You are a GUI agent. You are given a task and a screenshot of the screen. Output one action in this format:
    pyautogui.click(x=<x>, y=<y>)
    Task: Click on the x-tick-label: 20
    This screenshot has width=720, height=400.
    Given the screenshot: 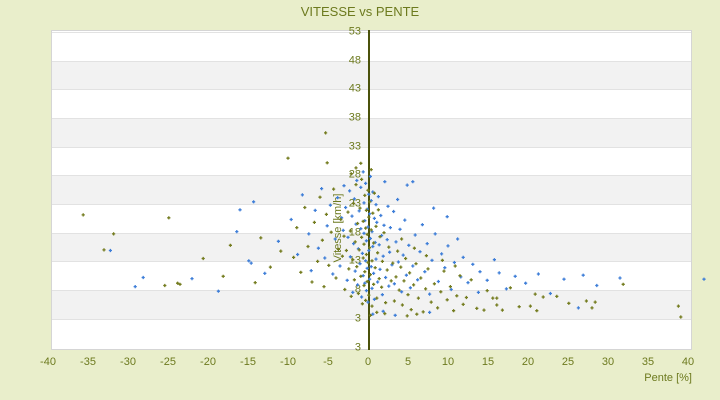 What is the action you would take?
    pyautogui.click(x=528, y=362)
    